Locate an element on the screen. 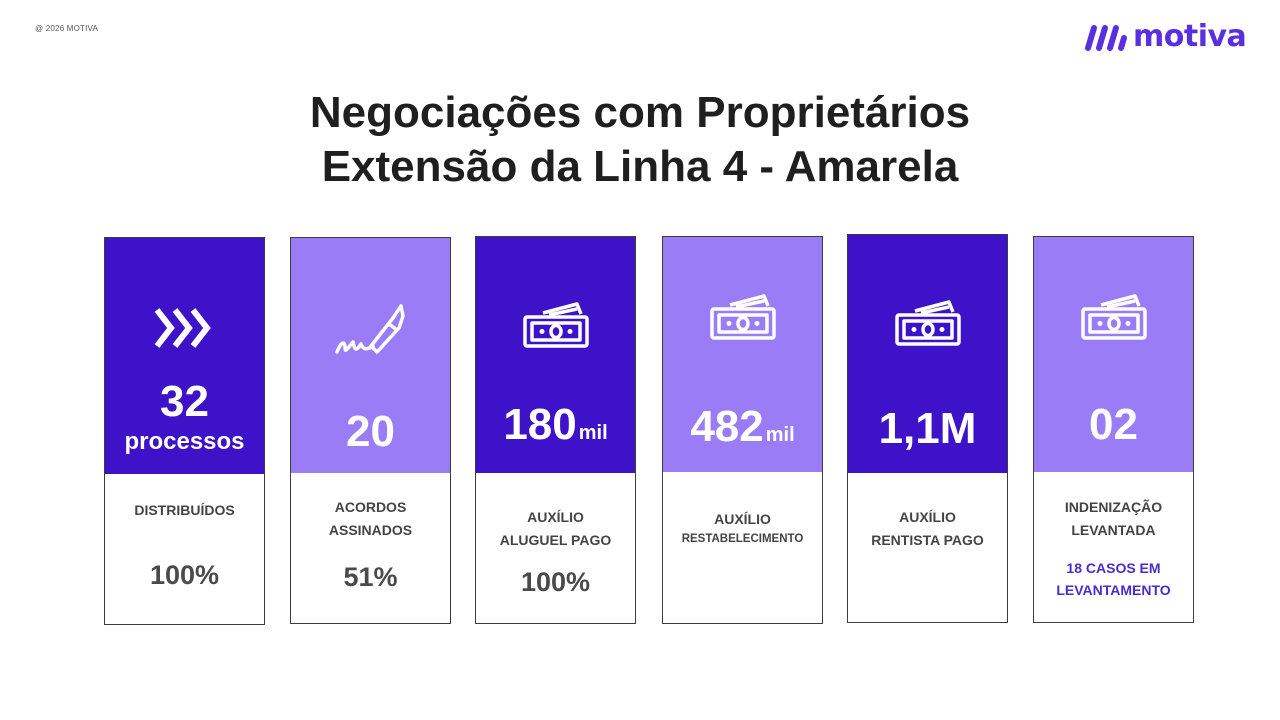 This screenshot has width=1280, height=720. stat-card-acordos: 20 ACORDOS ASSINADOS 51% is located at coordinates (370, 430).